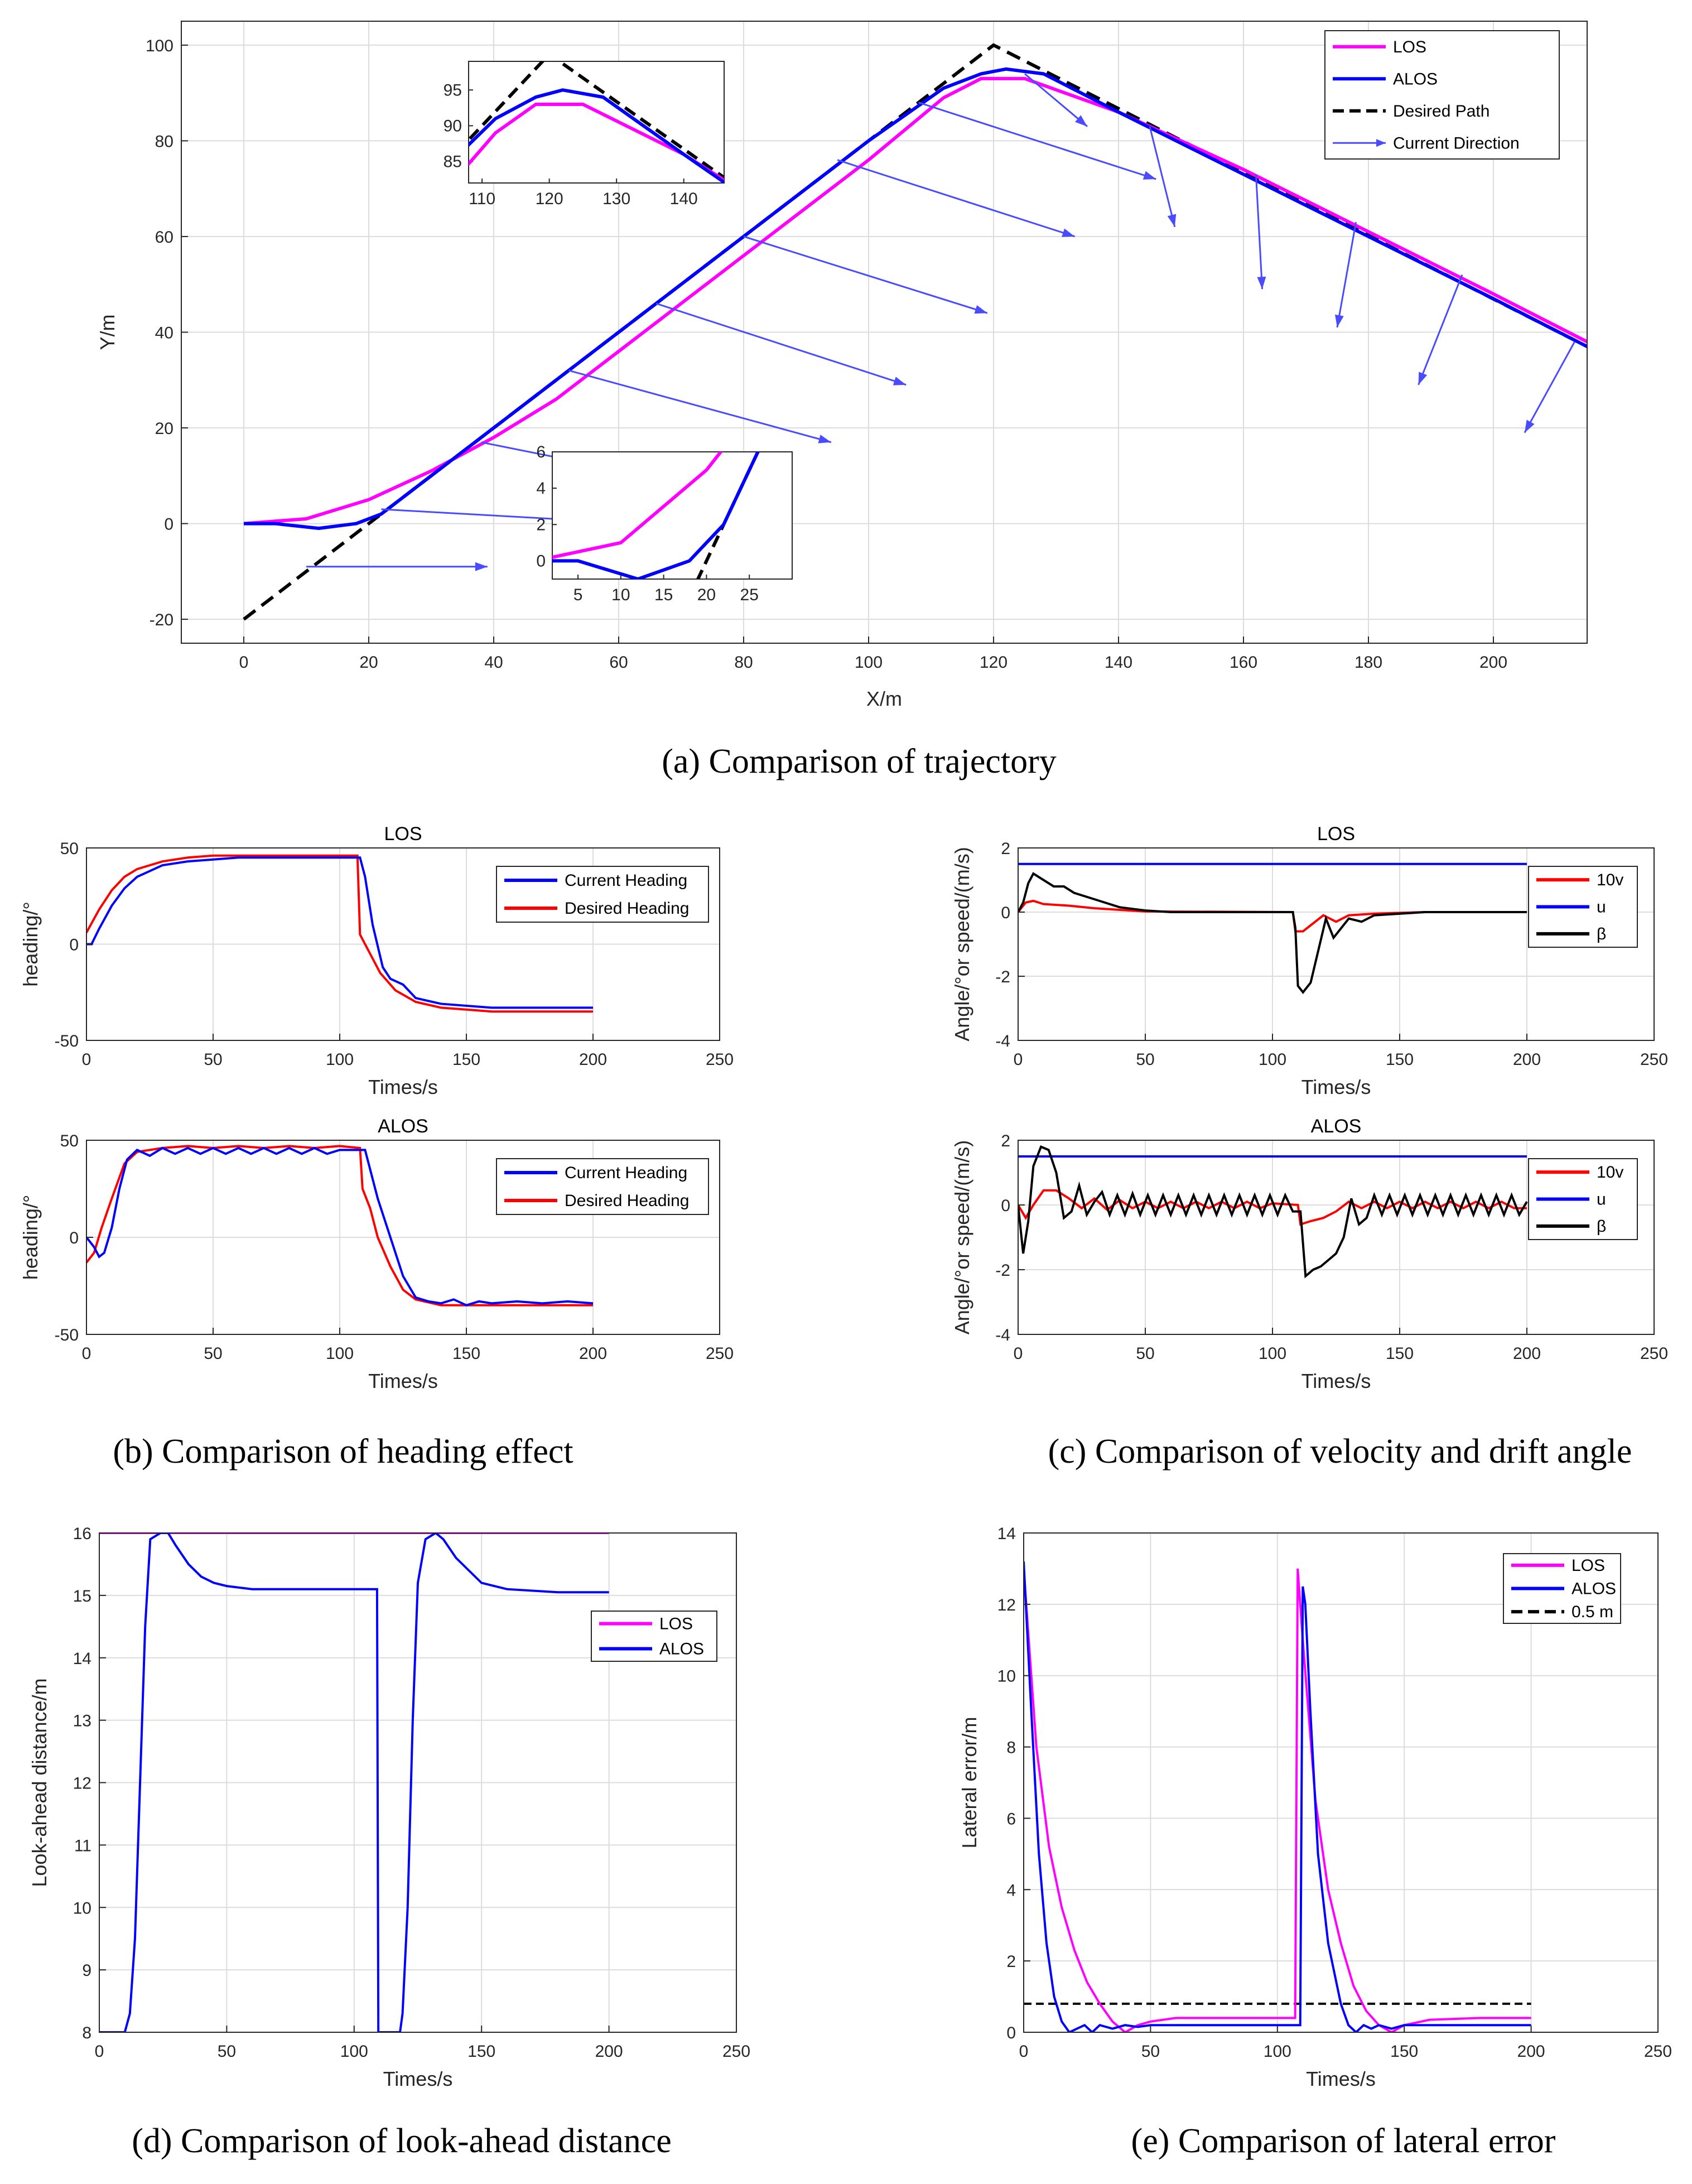 The height and width of the screenshot is (2184, 1692). I want to click on inset-xtick-label-top: 140, so click(684, 199).